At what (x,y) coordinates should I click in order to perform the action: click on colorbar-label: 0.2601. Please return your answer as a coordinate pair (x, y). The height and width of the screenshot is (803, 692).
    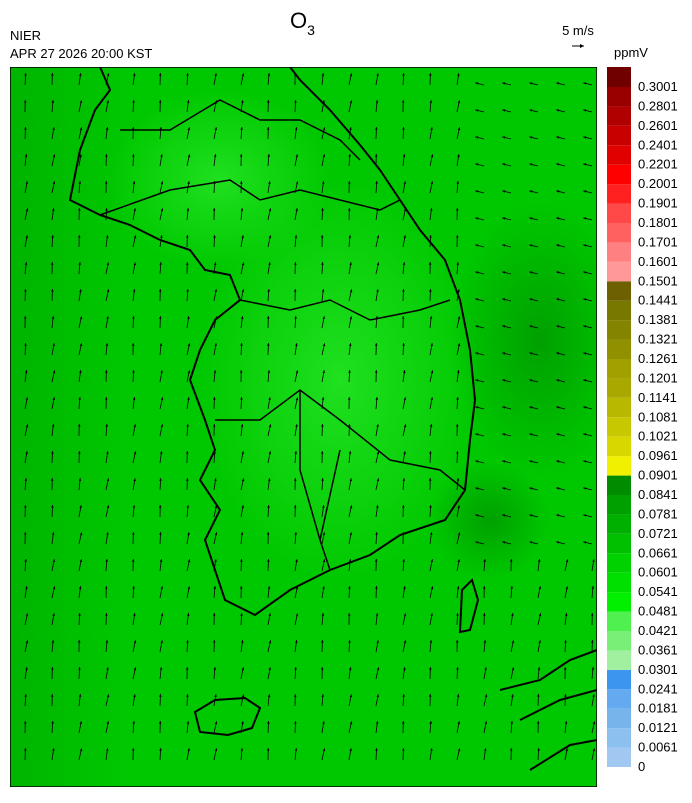
    Looking at the image, I should click on (658, 125).